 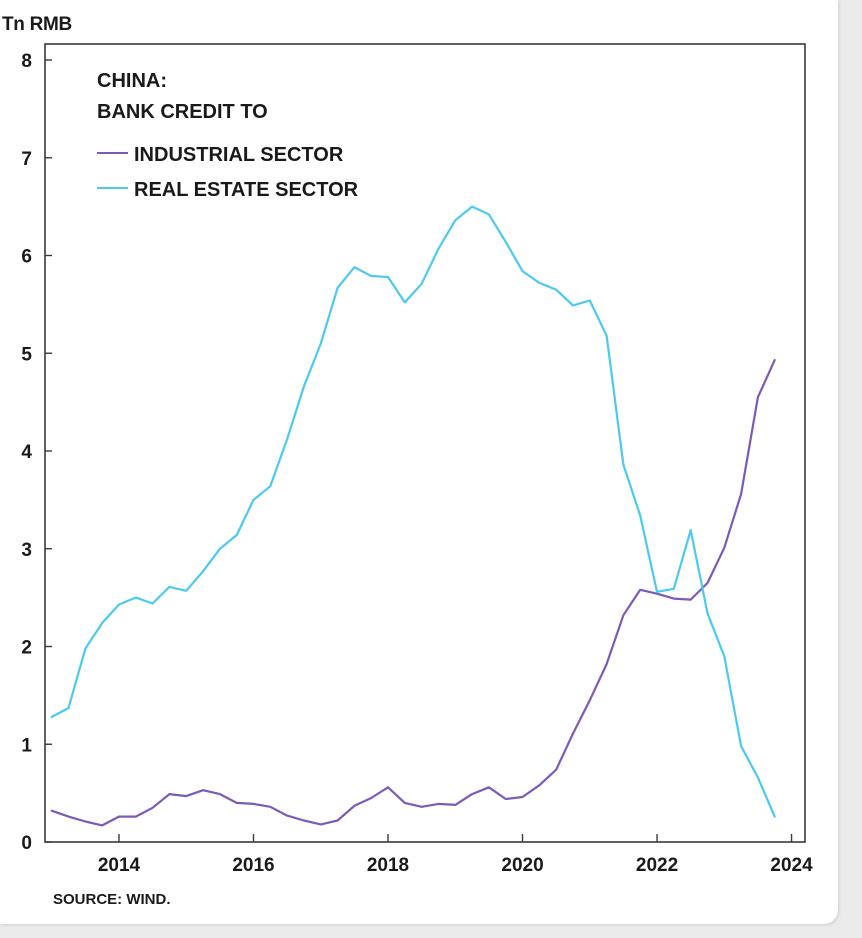 I want to click on y-tick-label: 7, so click(x=26, y=159).